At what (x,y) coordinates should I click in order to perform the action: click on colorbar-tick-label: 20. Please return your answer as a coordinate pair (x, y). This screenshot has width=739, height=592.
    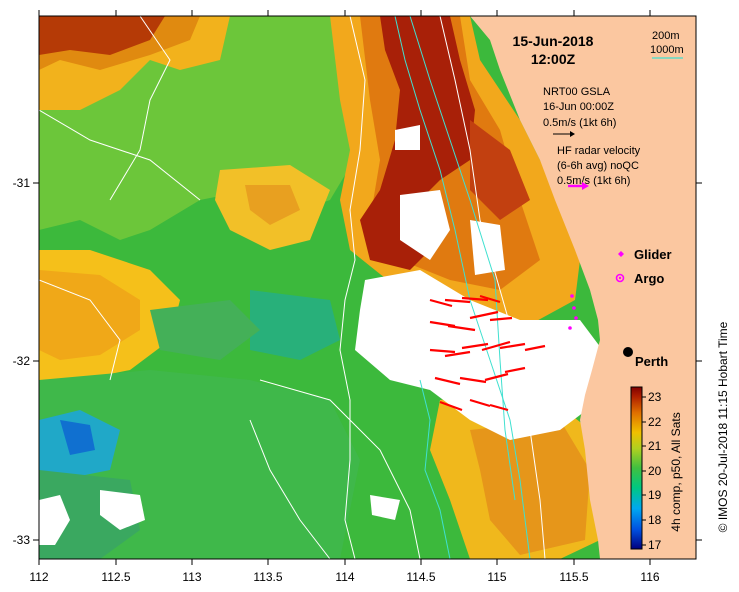
    Looking at the image, I should click on (655, 471).